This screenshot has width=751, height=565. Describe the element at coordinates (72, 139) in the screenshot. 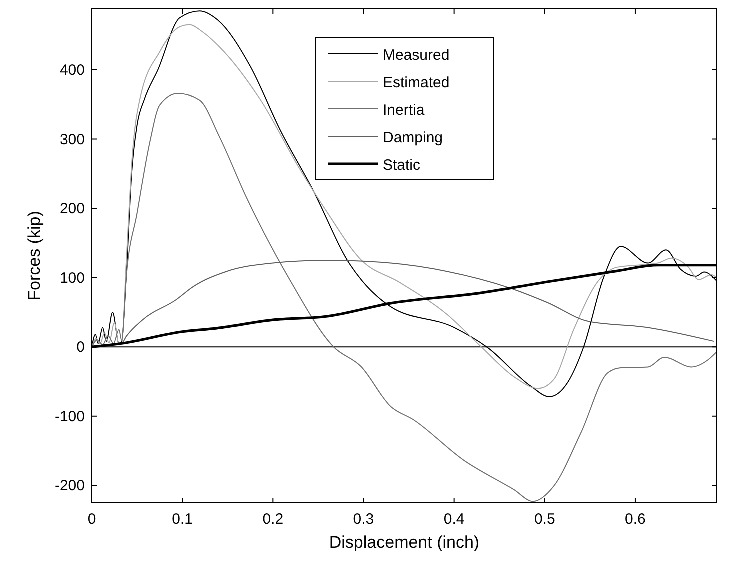

I see `y-tick-label: 300` at that location.